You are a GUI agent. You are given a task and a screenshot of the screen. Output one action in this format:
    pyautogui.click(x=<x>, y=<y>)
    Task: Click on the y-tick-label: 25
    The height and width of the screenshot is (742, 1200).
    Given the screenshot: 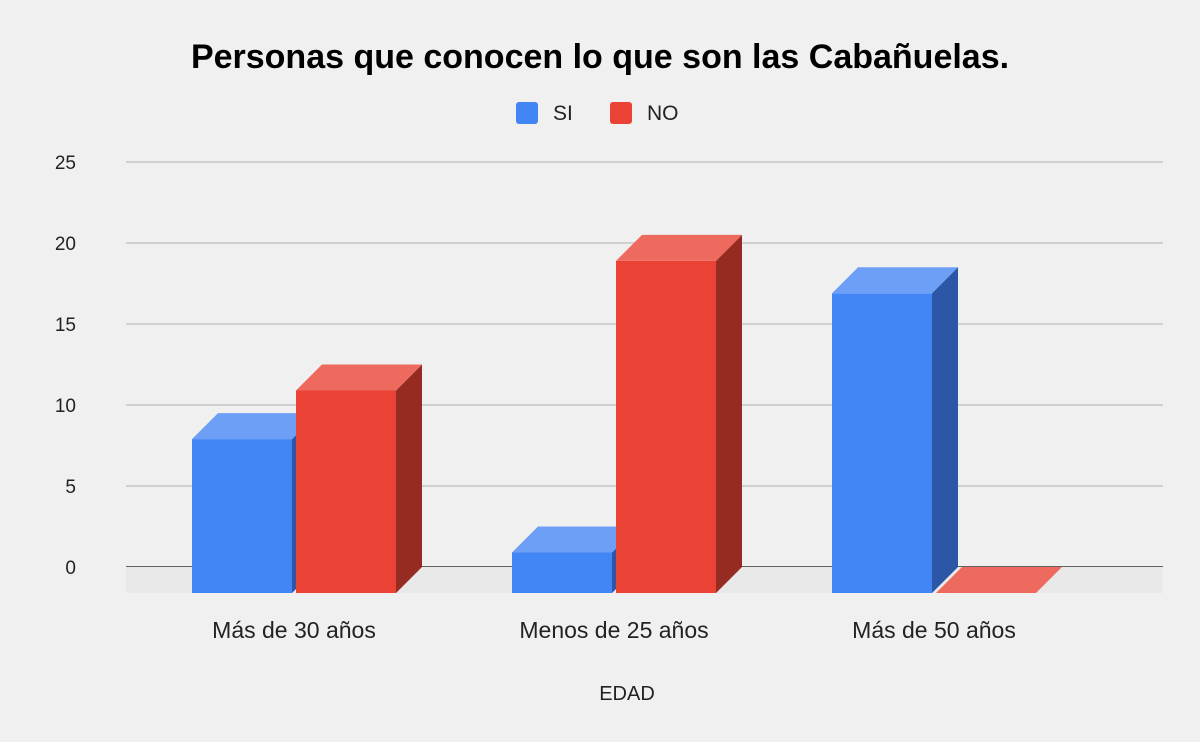 What is the action you would take?
    pyautogui.click(x=65, y=163)
    